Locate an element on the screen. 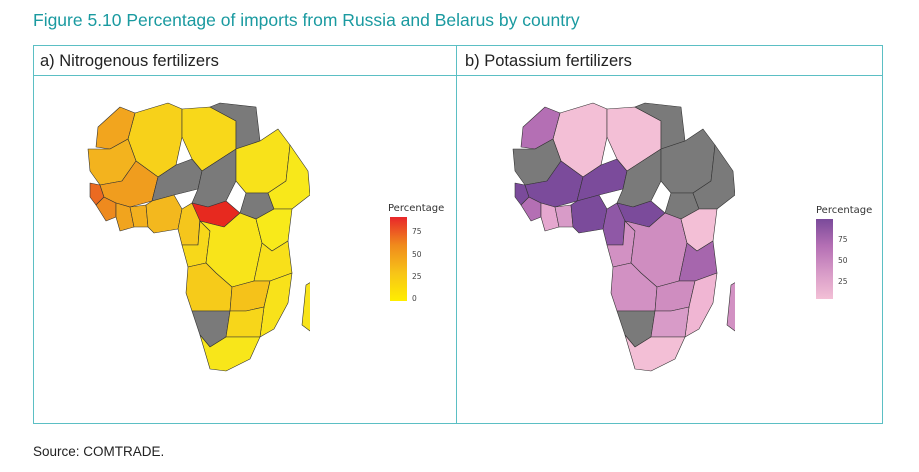 The image size is (919, 472). panel-a-title: a) Nitrogenous fertilizers is located at coordinates (129, 61).